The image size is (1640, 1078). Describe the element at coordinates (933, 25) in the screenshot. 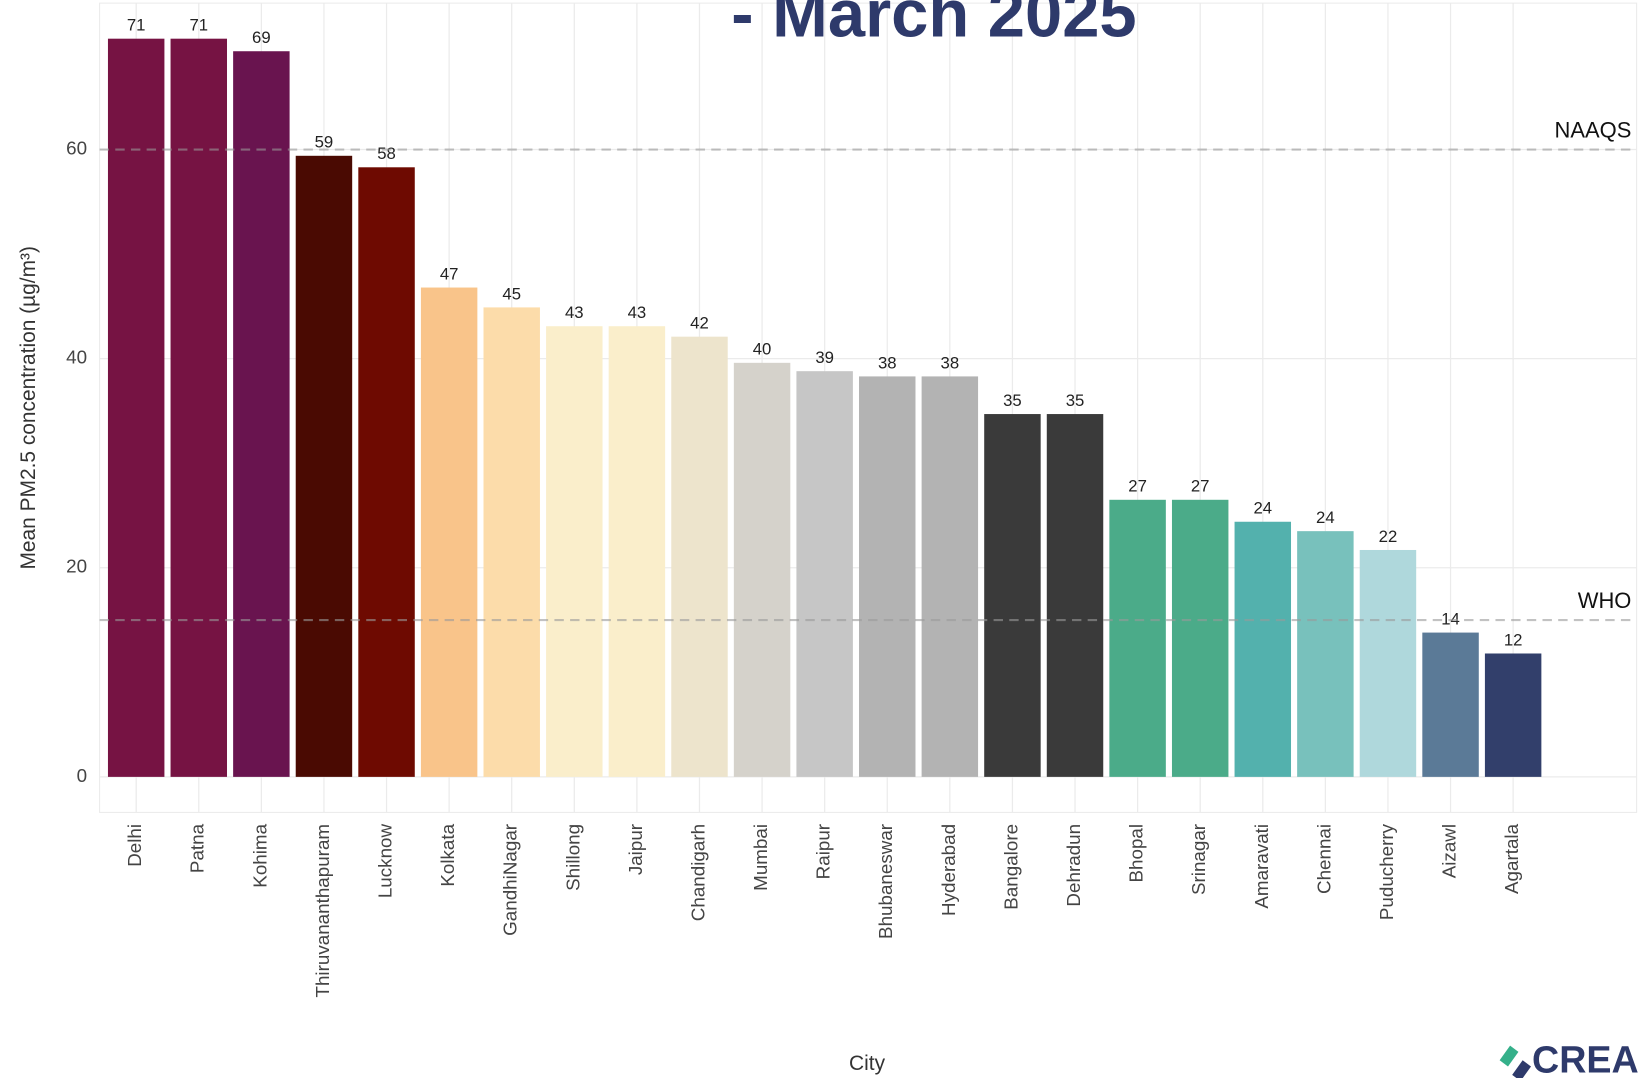

I see `chart-title: - March 2025` at that location.